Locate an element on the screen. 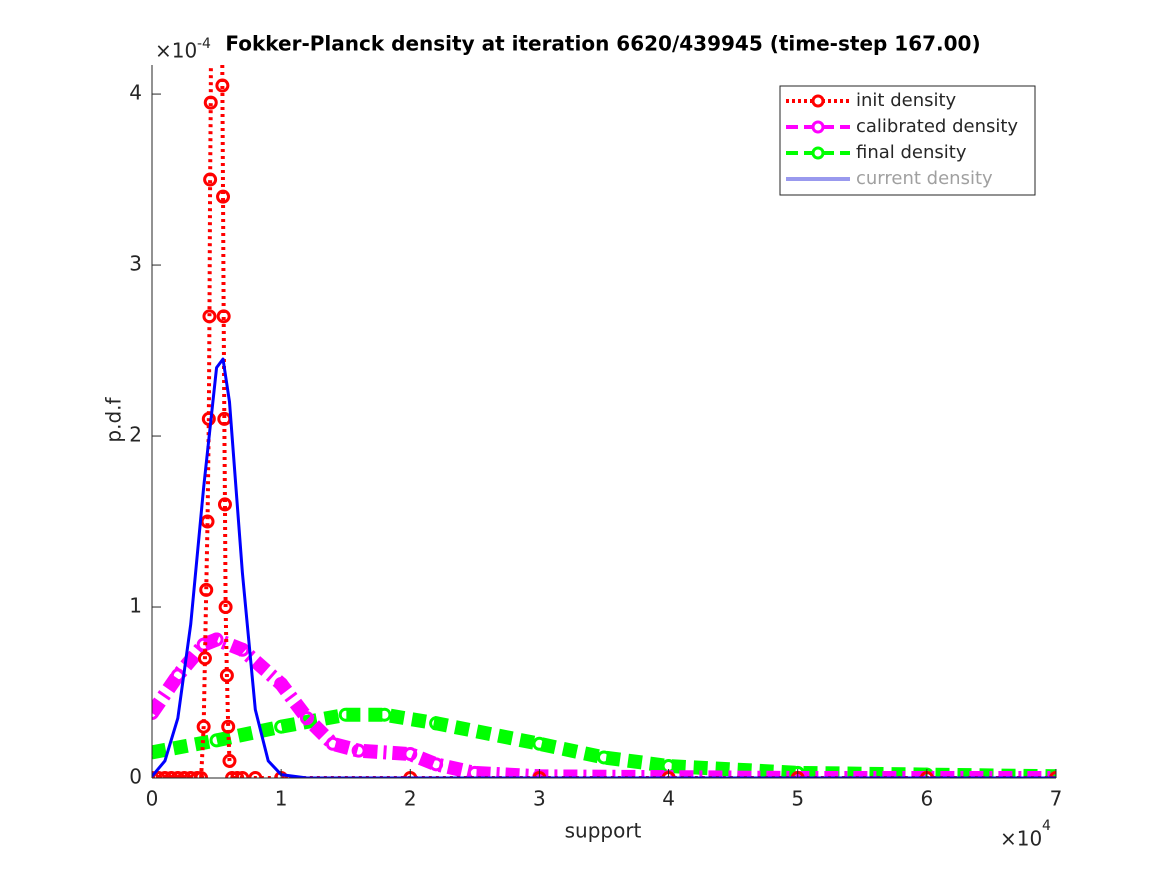  x-label: support is located at coordinates (603, 831).